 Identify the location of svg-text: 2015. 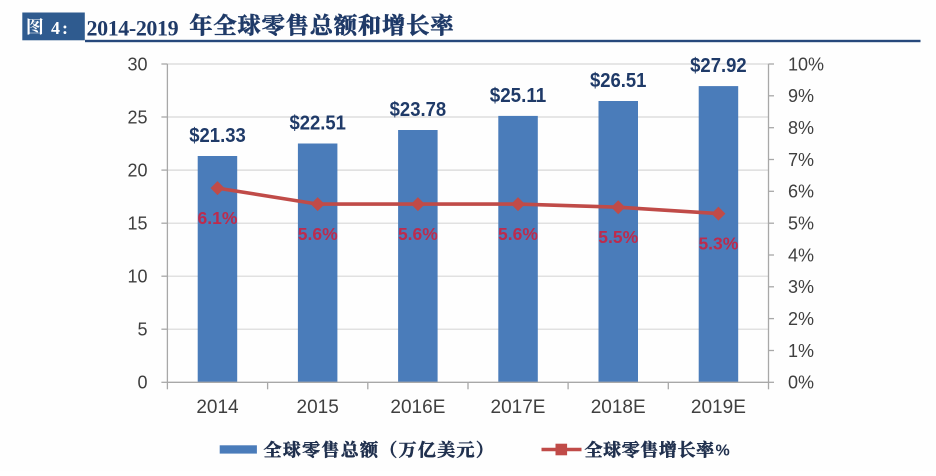
(318, 407).